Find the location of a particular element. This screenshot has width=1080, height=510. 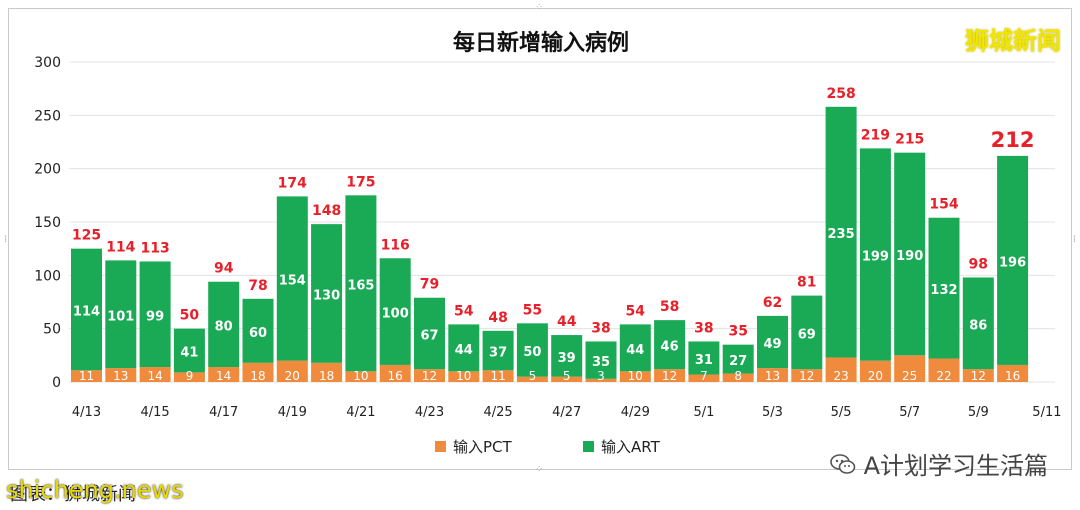

resize-handle-top: ⁘ is located at coordinates (539, 7).